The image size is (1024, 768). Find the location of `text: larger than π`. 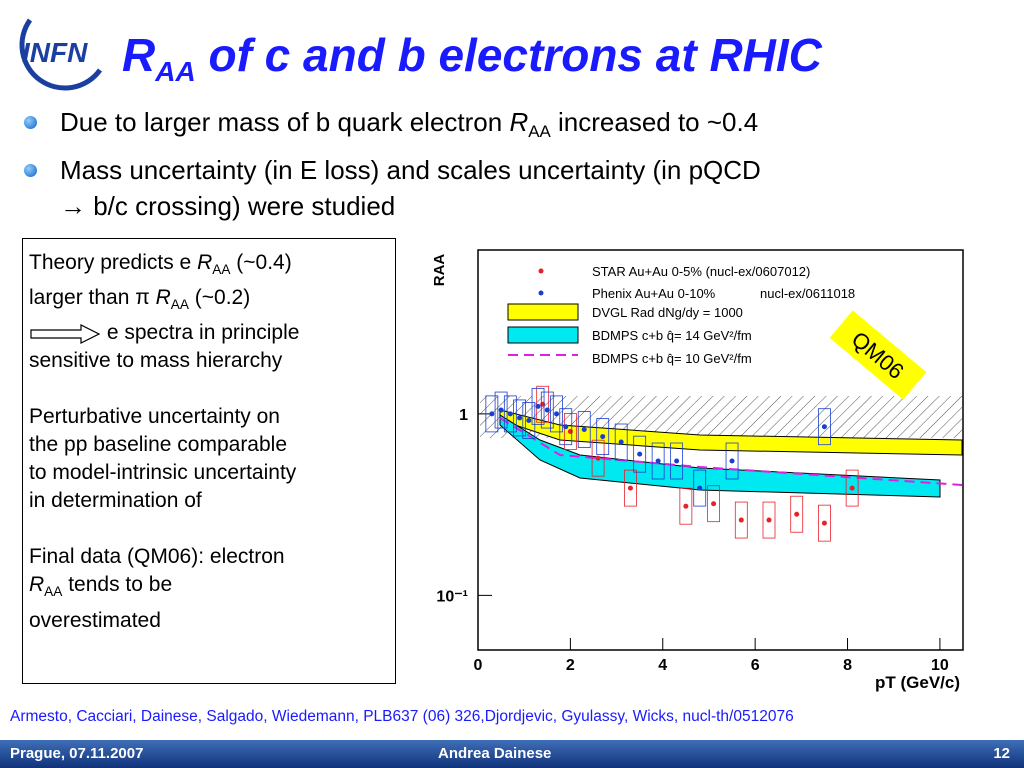

text: larger than π is located at coordinates (92, 298).